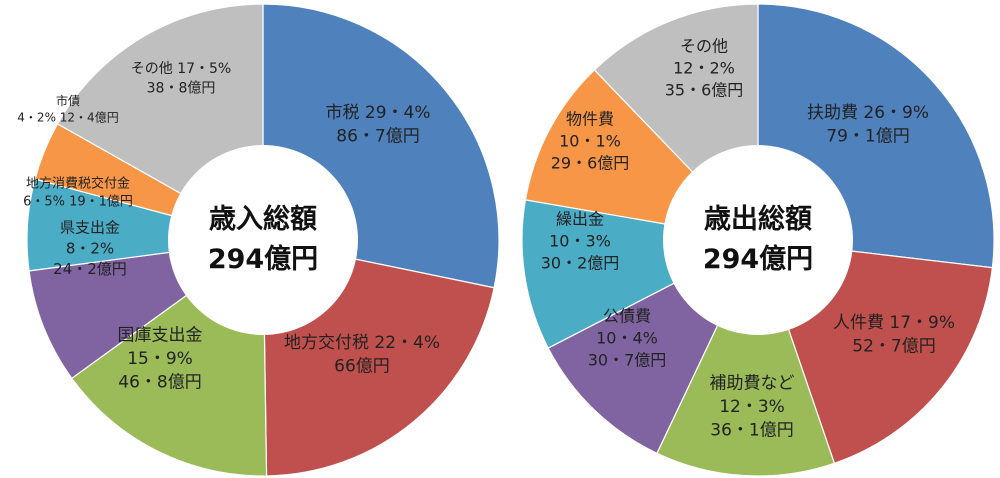 The width and height of the screenshot is (1000, 478). What do you see at coordinates (362, 367) in the screenshot?
I see `revenue-slice-label-1-line-1: 66億円` at bounding box center [362, 367].